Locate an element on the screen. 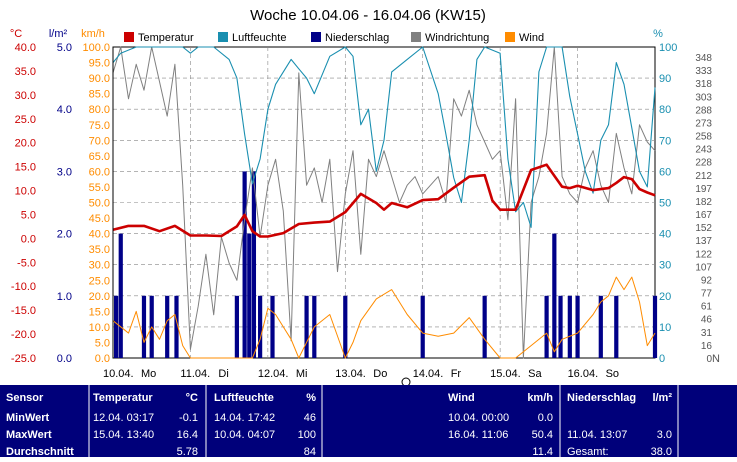 The width and height of the screenshot is (737, 462). stats-temp-time: 12.04. 03:17 is located at coordinates (123, 418).